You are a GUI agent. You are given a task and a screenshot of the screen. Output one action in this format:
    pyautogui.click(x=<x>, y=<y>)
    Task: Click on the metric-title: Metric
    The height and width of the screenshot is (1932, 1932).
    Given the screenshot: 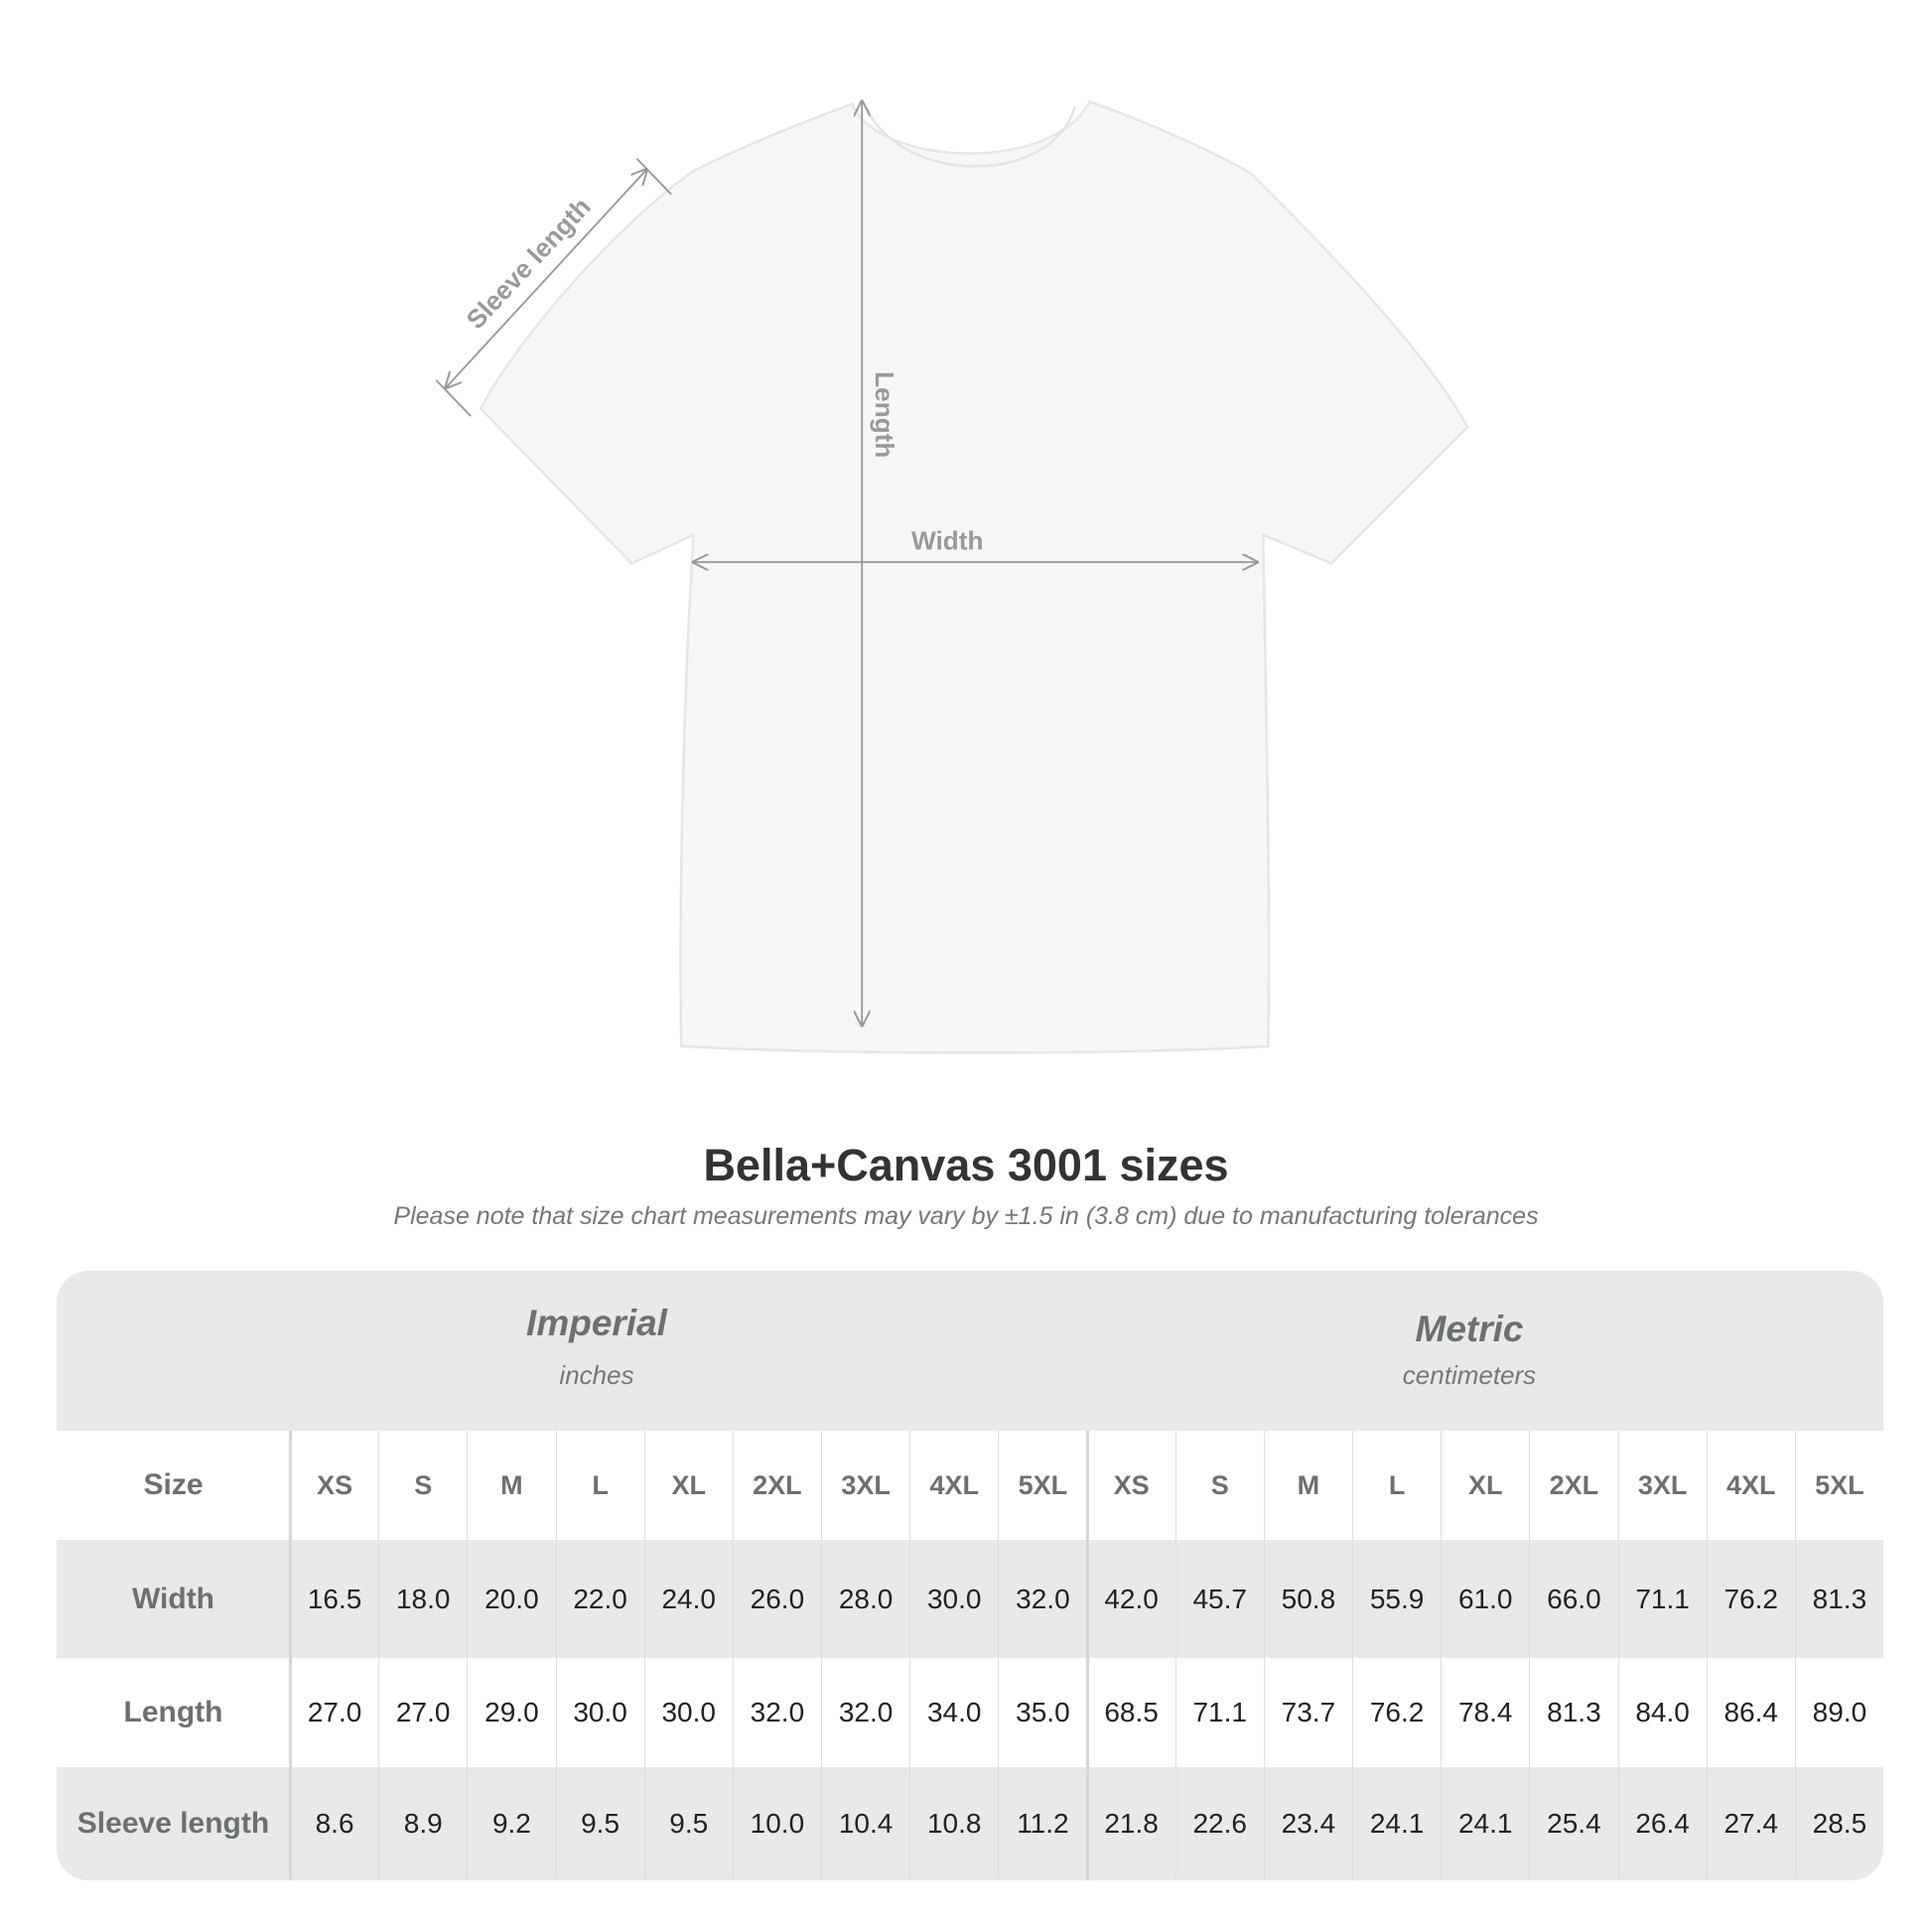 What is the action you would take?
    pyautogui.click(x=1470, y=1329)
    